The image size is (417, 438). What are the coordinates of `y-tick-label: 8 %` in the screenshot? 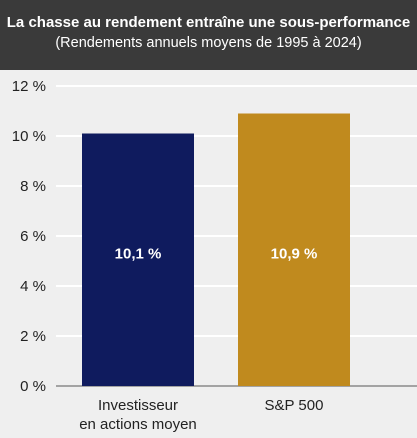 It's located at (33, 186).